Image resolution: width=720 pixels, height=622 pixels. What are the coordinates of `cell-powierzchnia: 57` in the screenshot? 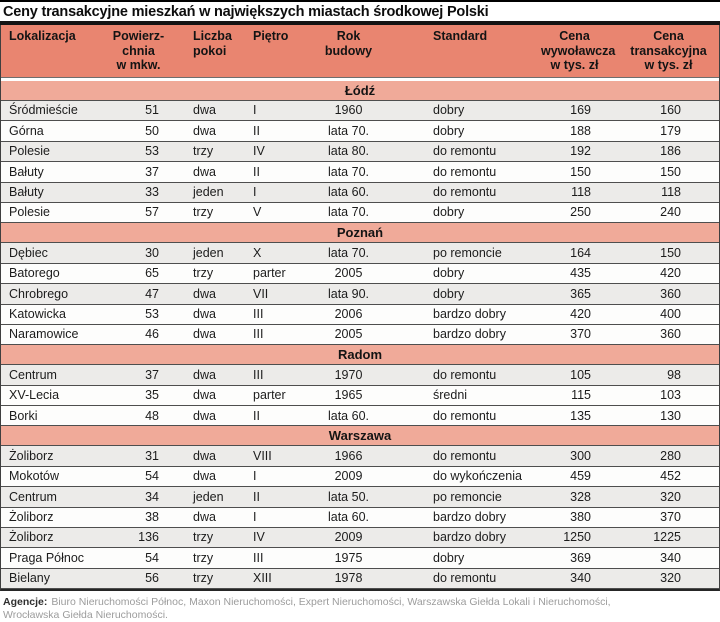 It's located at (152, 212).